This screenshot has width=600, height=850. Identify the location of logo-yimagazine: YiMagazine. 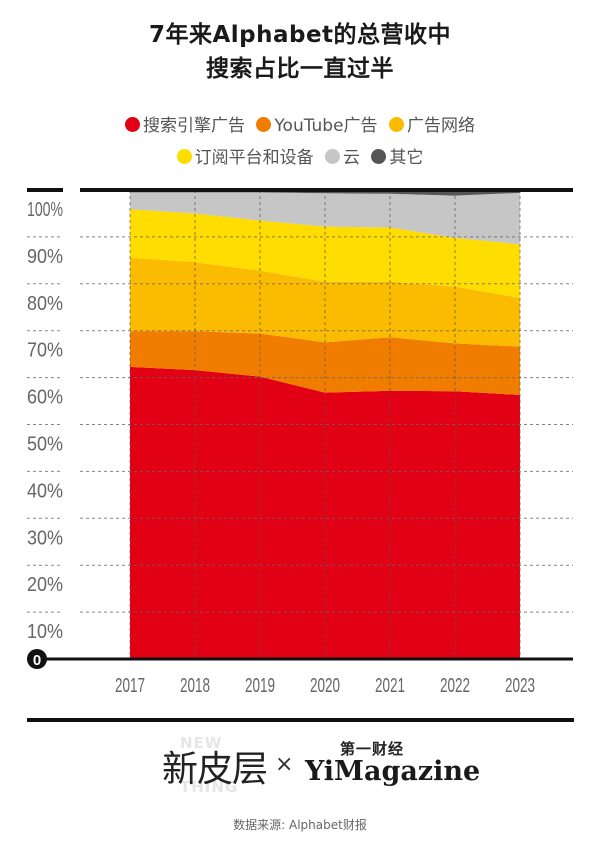
(393, 771).